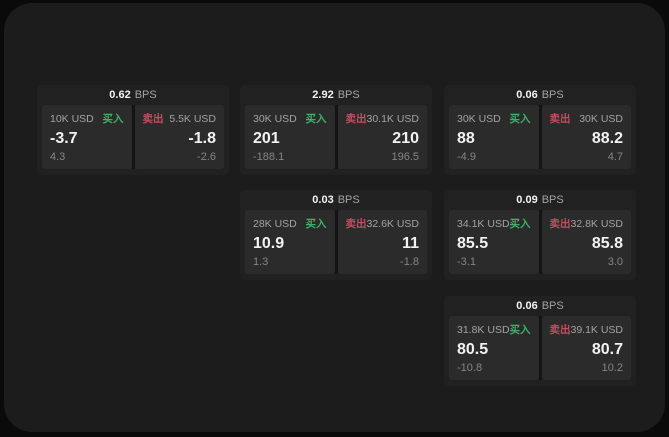 This screenshot has width=669, height=437. I want to click on buy-quote-tile: 31.8K USD 买入 80.5 -10.8, so click(494, 348).